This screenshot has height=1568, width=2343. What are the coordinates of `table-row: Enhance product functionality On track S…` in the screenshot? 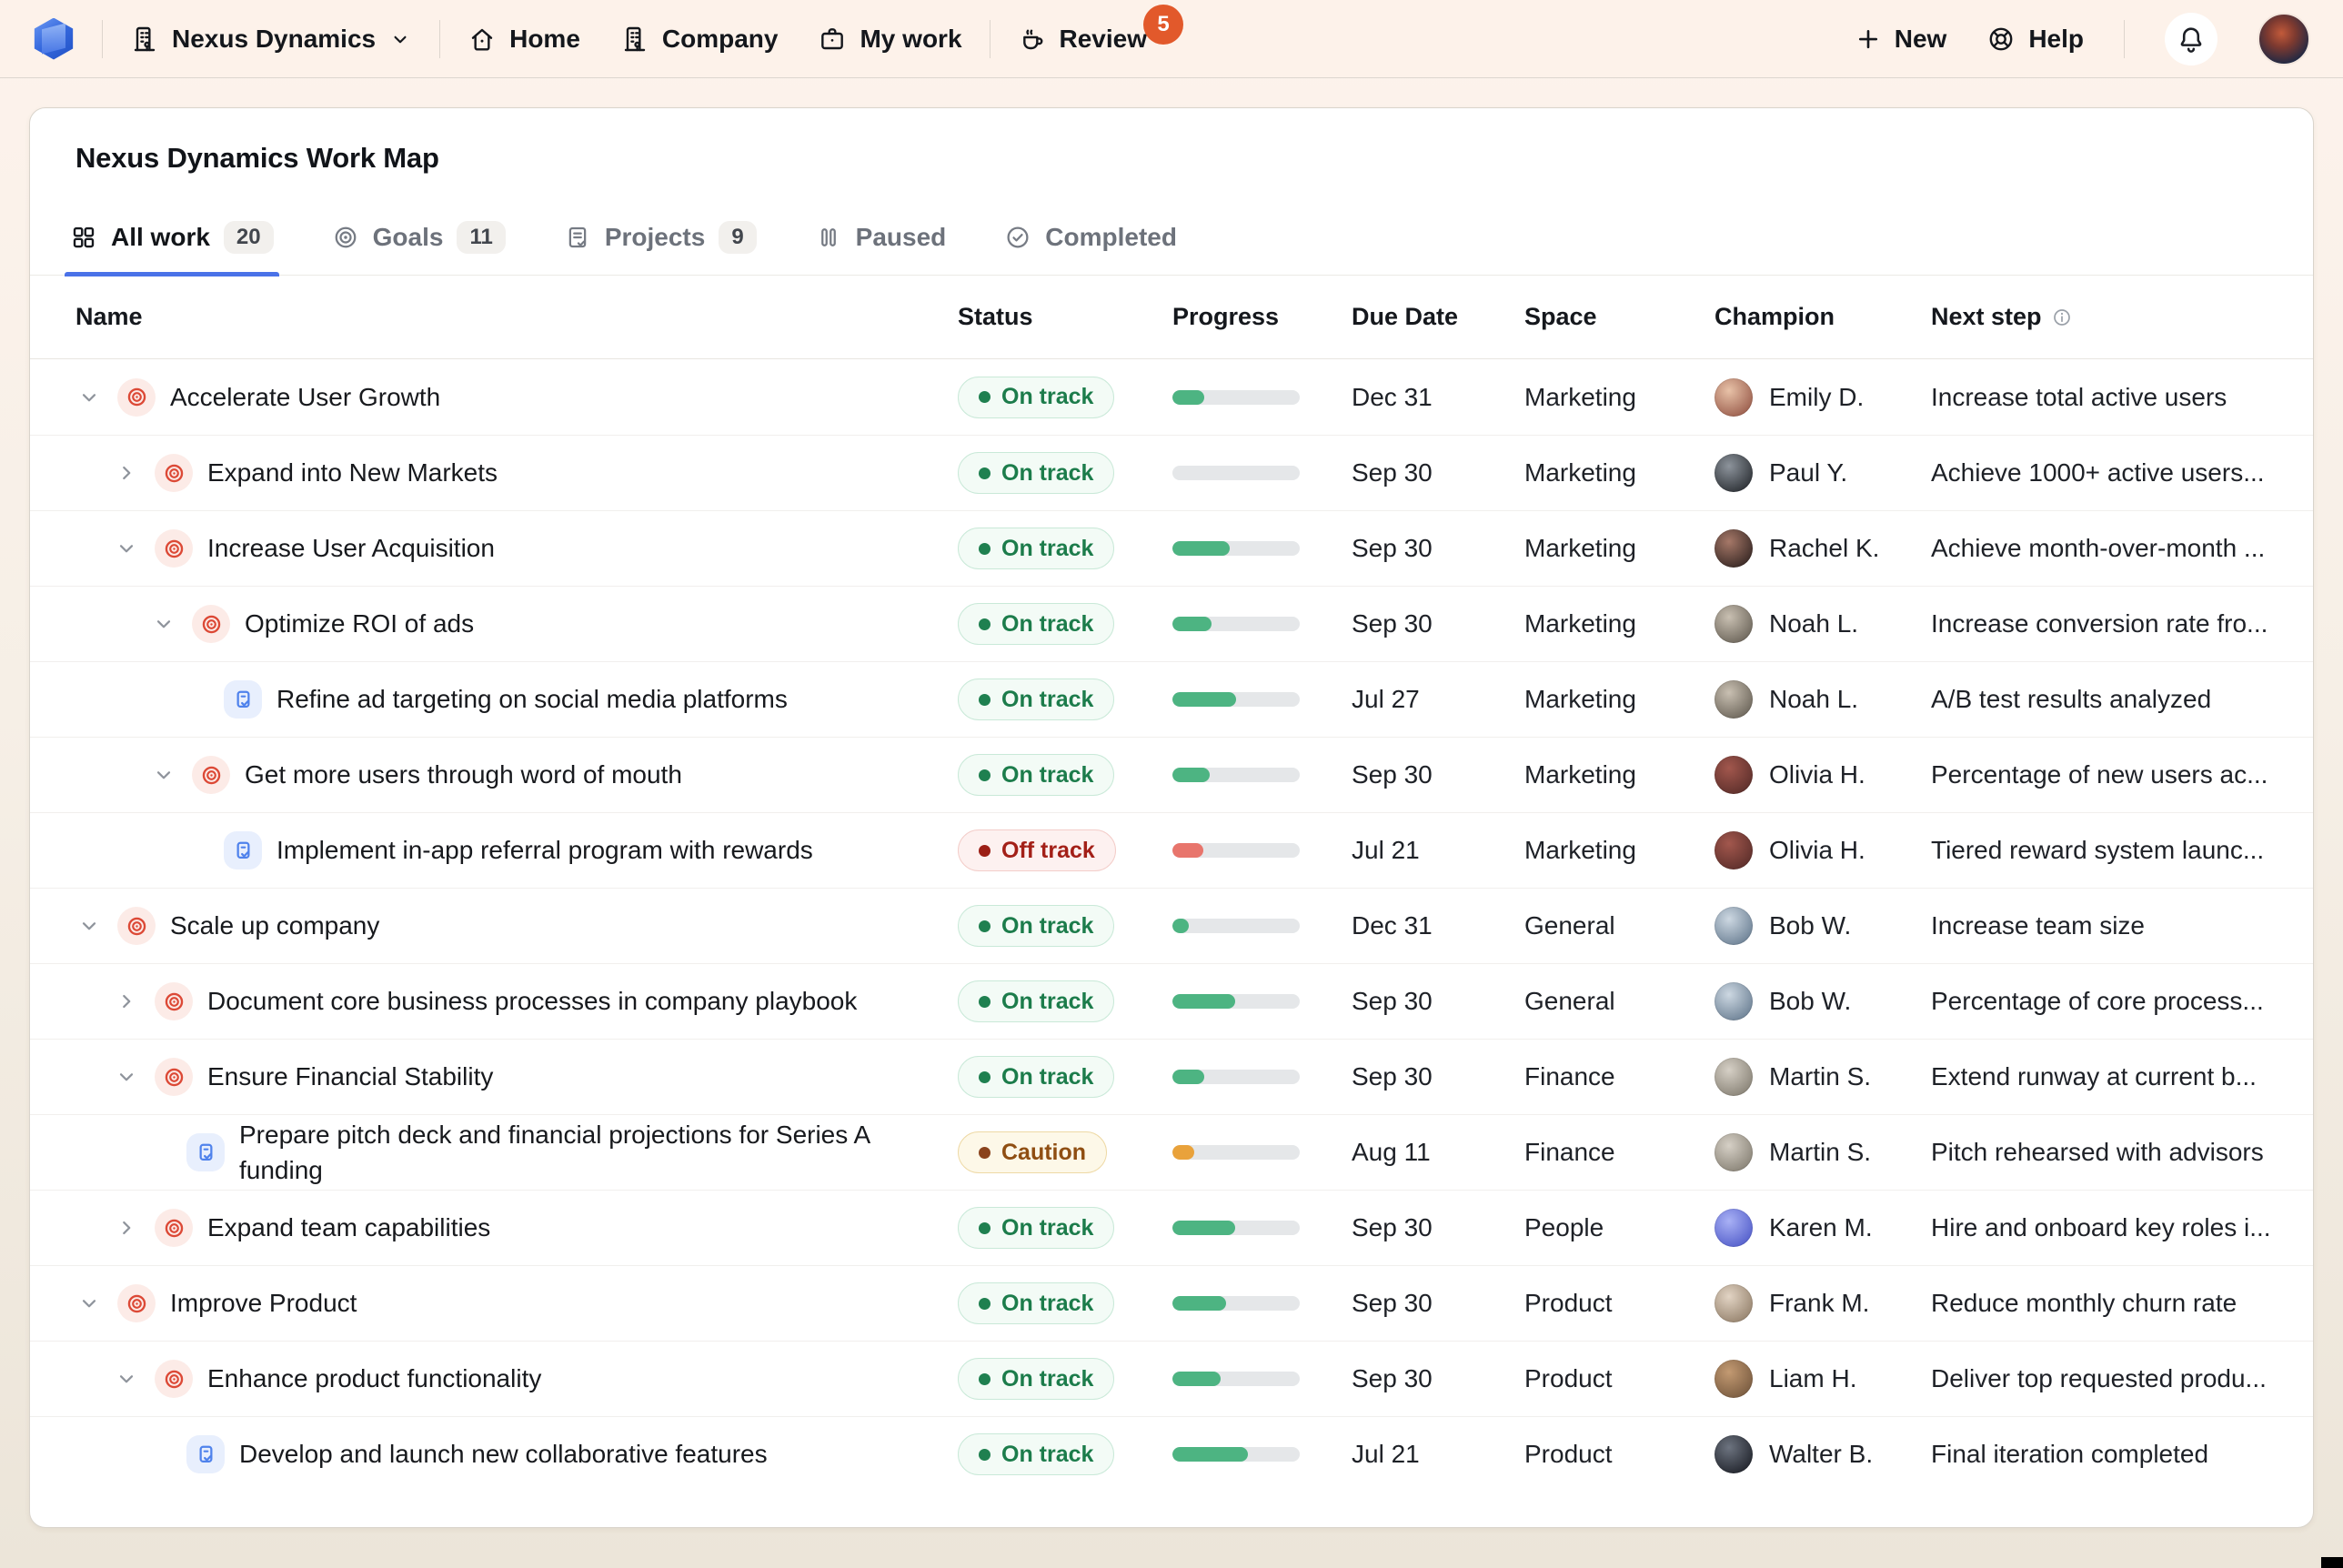 It's located at (1171, 1378).